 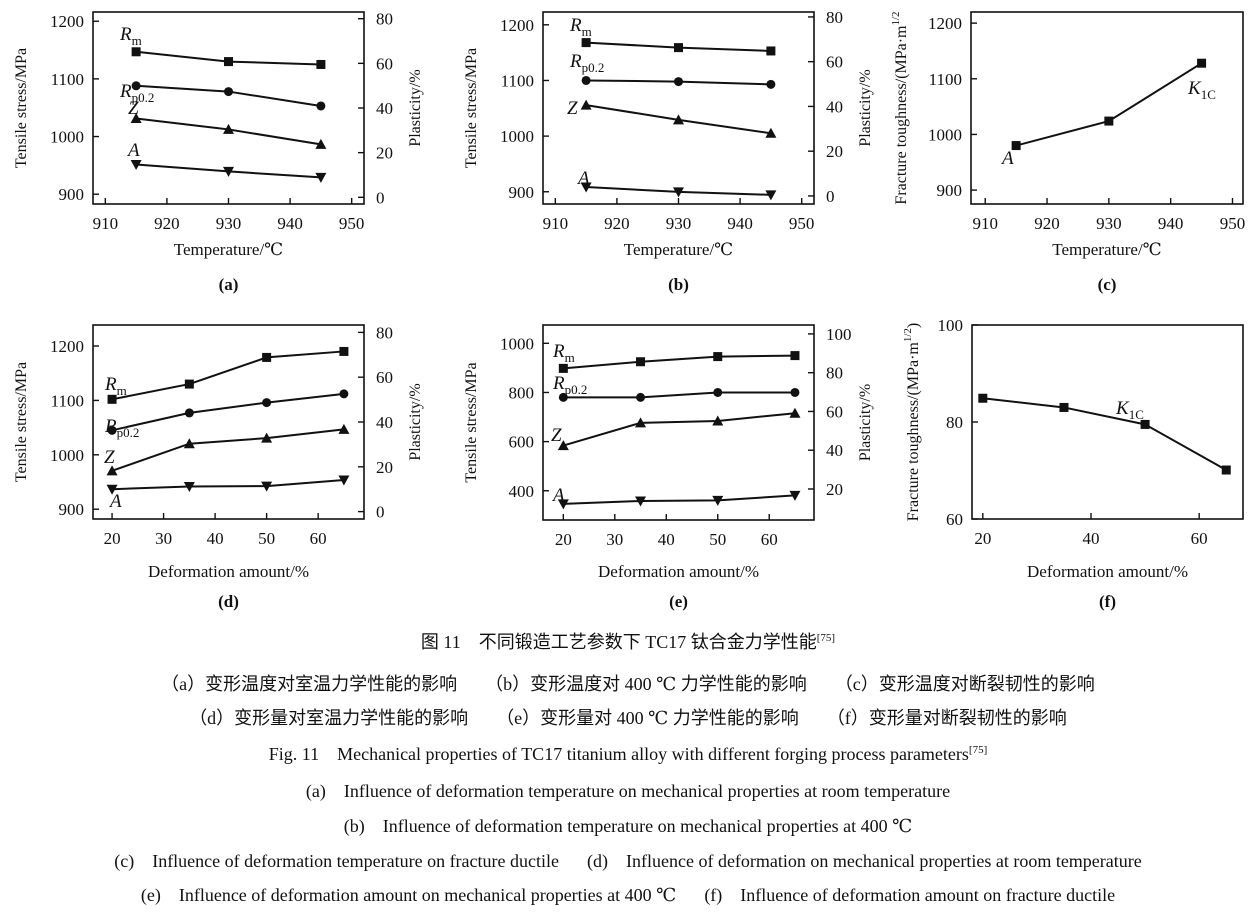 I want to click on series-label-Rm: Rm, so click(x=580, y=27).